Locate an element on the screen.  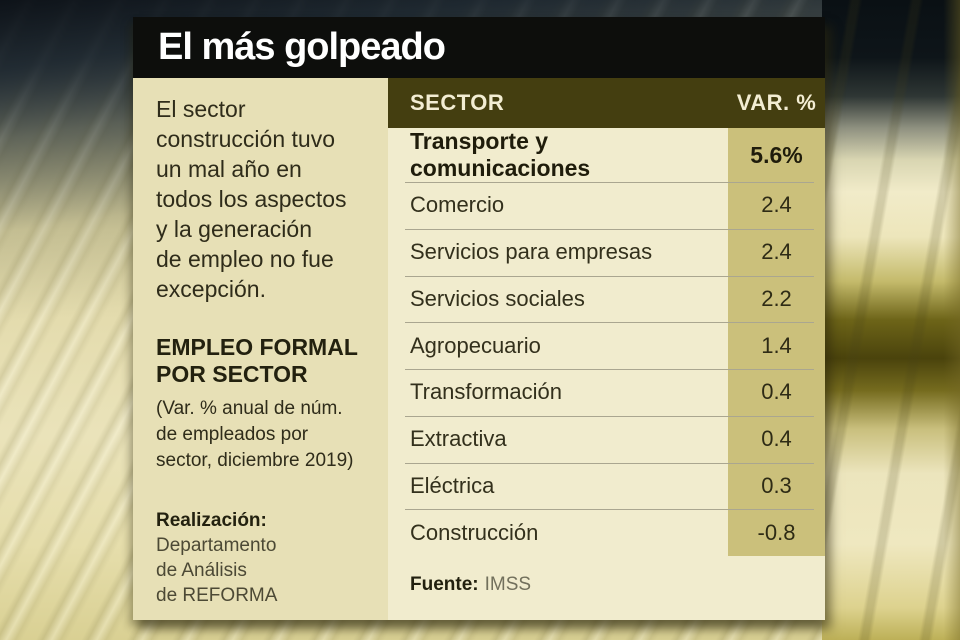
sector-cell: Transporte y comunicaciones is located at coordinates (500, 154).